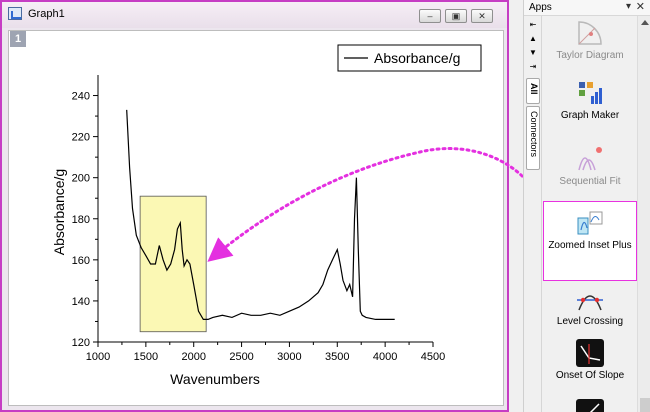 This screenshot has height=412, width=650. I want to click on graph-titlebar: Graph1 – ▣ ✕, so click(254, 15).